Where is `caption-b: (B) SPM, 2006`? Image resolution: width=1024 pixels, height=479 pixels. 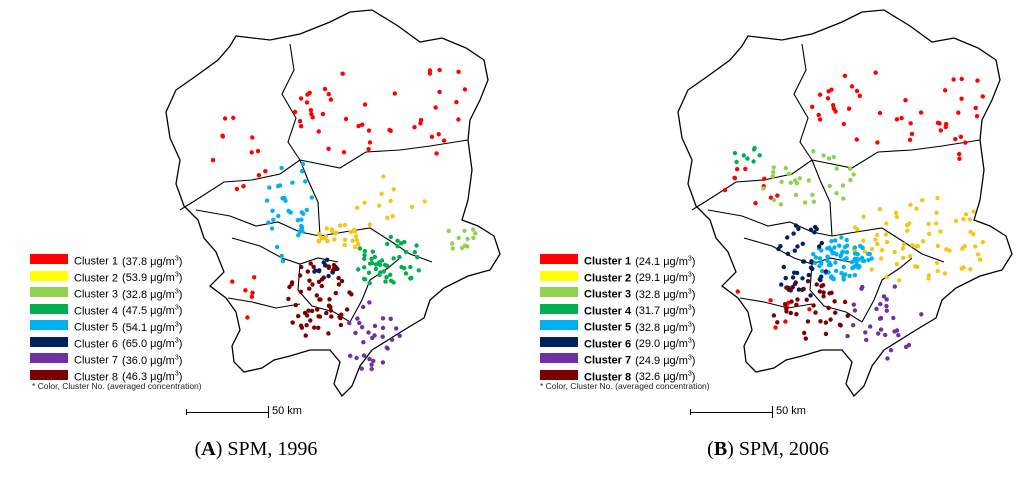
caption-b: (B) SPM, 2006 is located at coordinates (768, 449).